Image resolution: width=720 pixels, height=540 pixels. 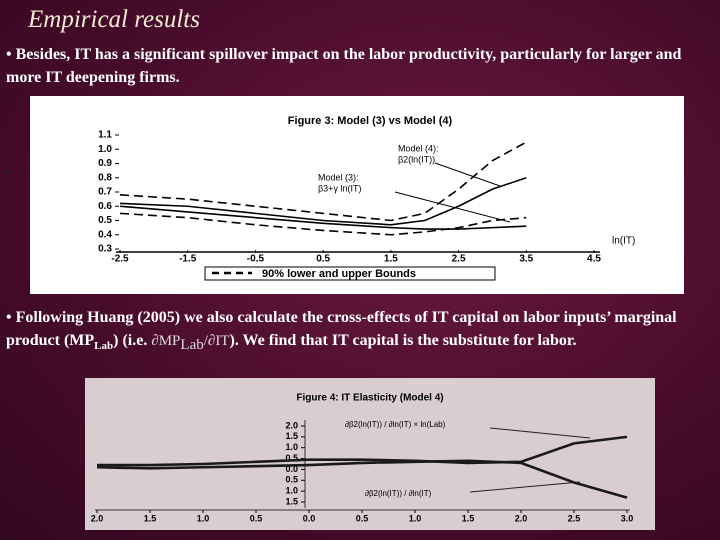 I want to click on x-tick-label: 4.5, so click(x=594, y=259).